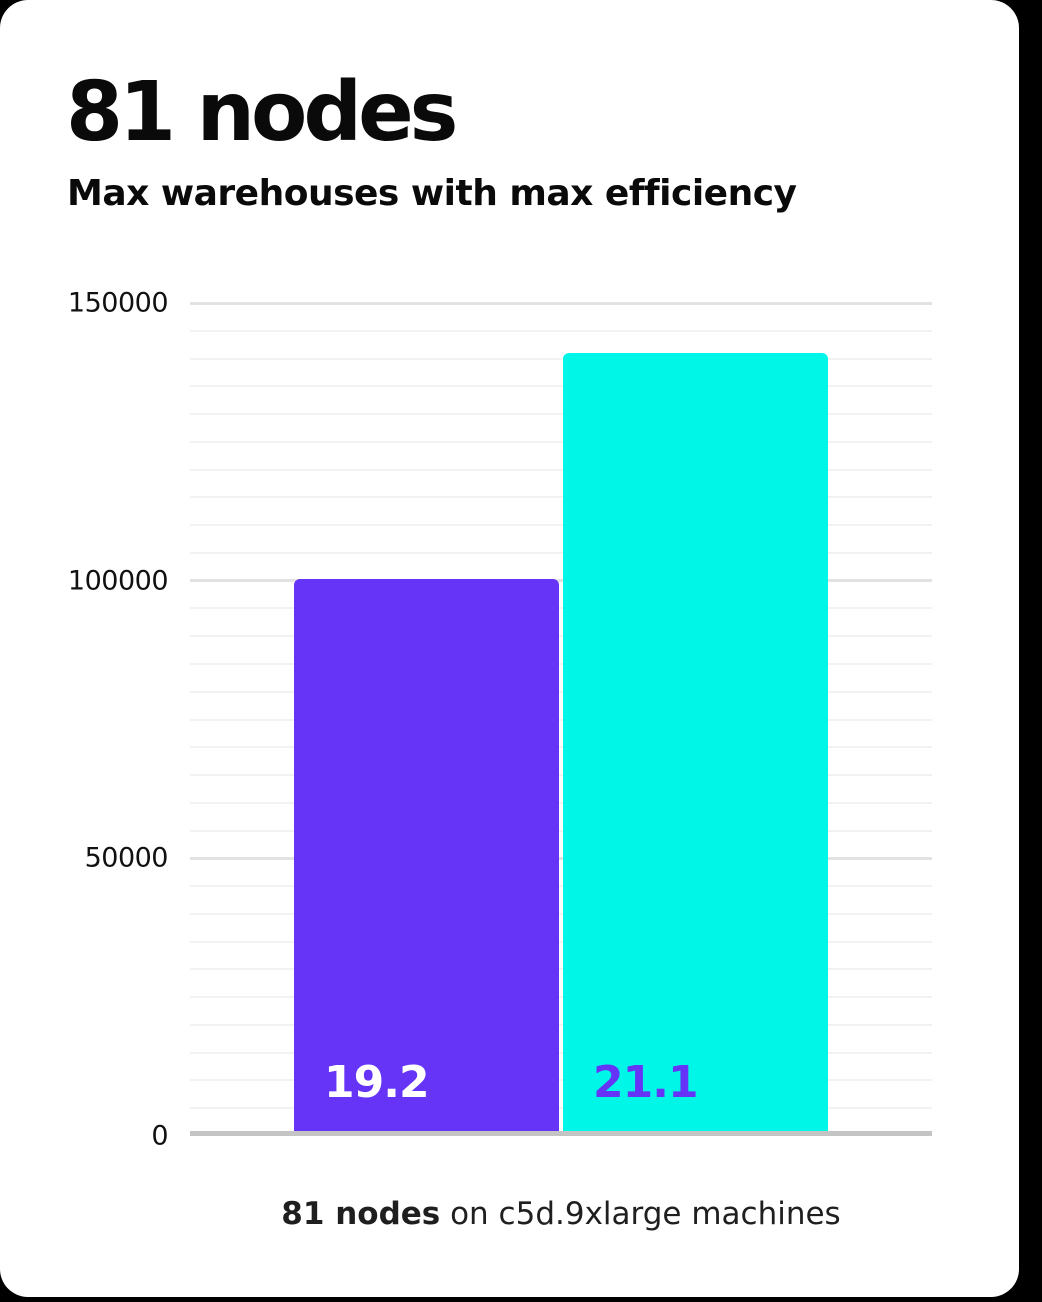 This screenshot has height=1302, width=1042. What do you see at coordinates (118, 581) in the screenshot?
I see `y-tick-label: 100000` at bounding box center [118, 581].